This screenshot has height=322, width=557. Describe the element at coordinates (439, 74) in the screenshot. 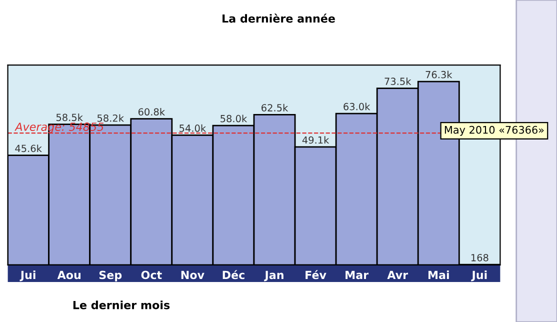

I see `data-label: 76.3k` at that location.